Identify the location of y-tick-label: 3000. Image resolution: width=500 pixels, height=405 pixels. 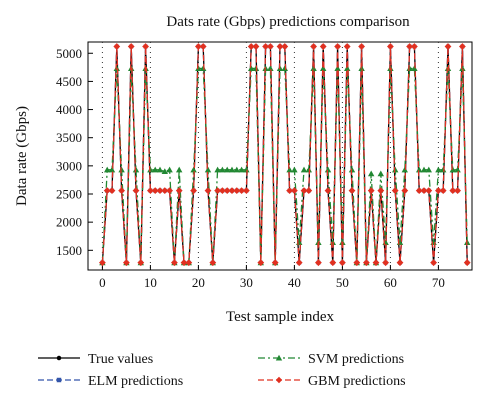
(69, 165).